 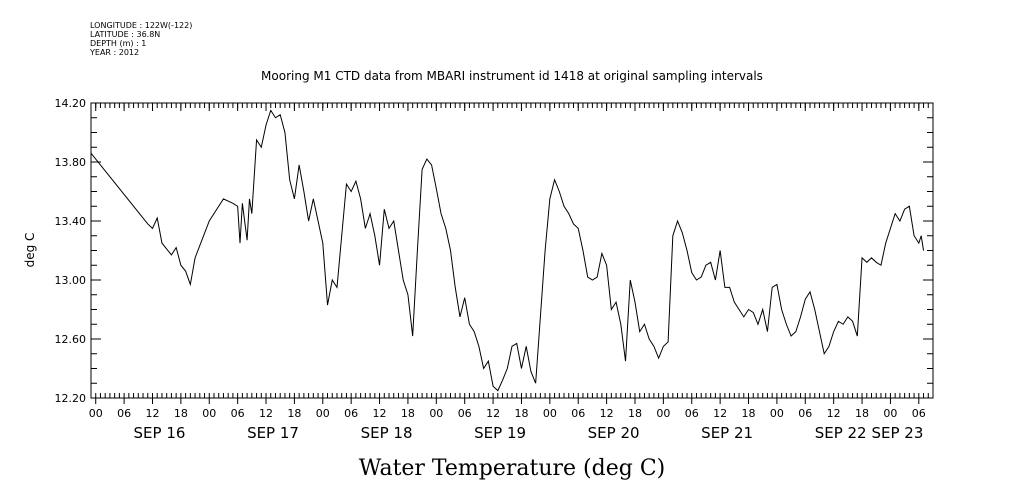 What do you see at coordinates (500, 433) in the screenshot?
I see `x-day-label: SEP 19` at bounding box center [500, 433].